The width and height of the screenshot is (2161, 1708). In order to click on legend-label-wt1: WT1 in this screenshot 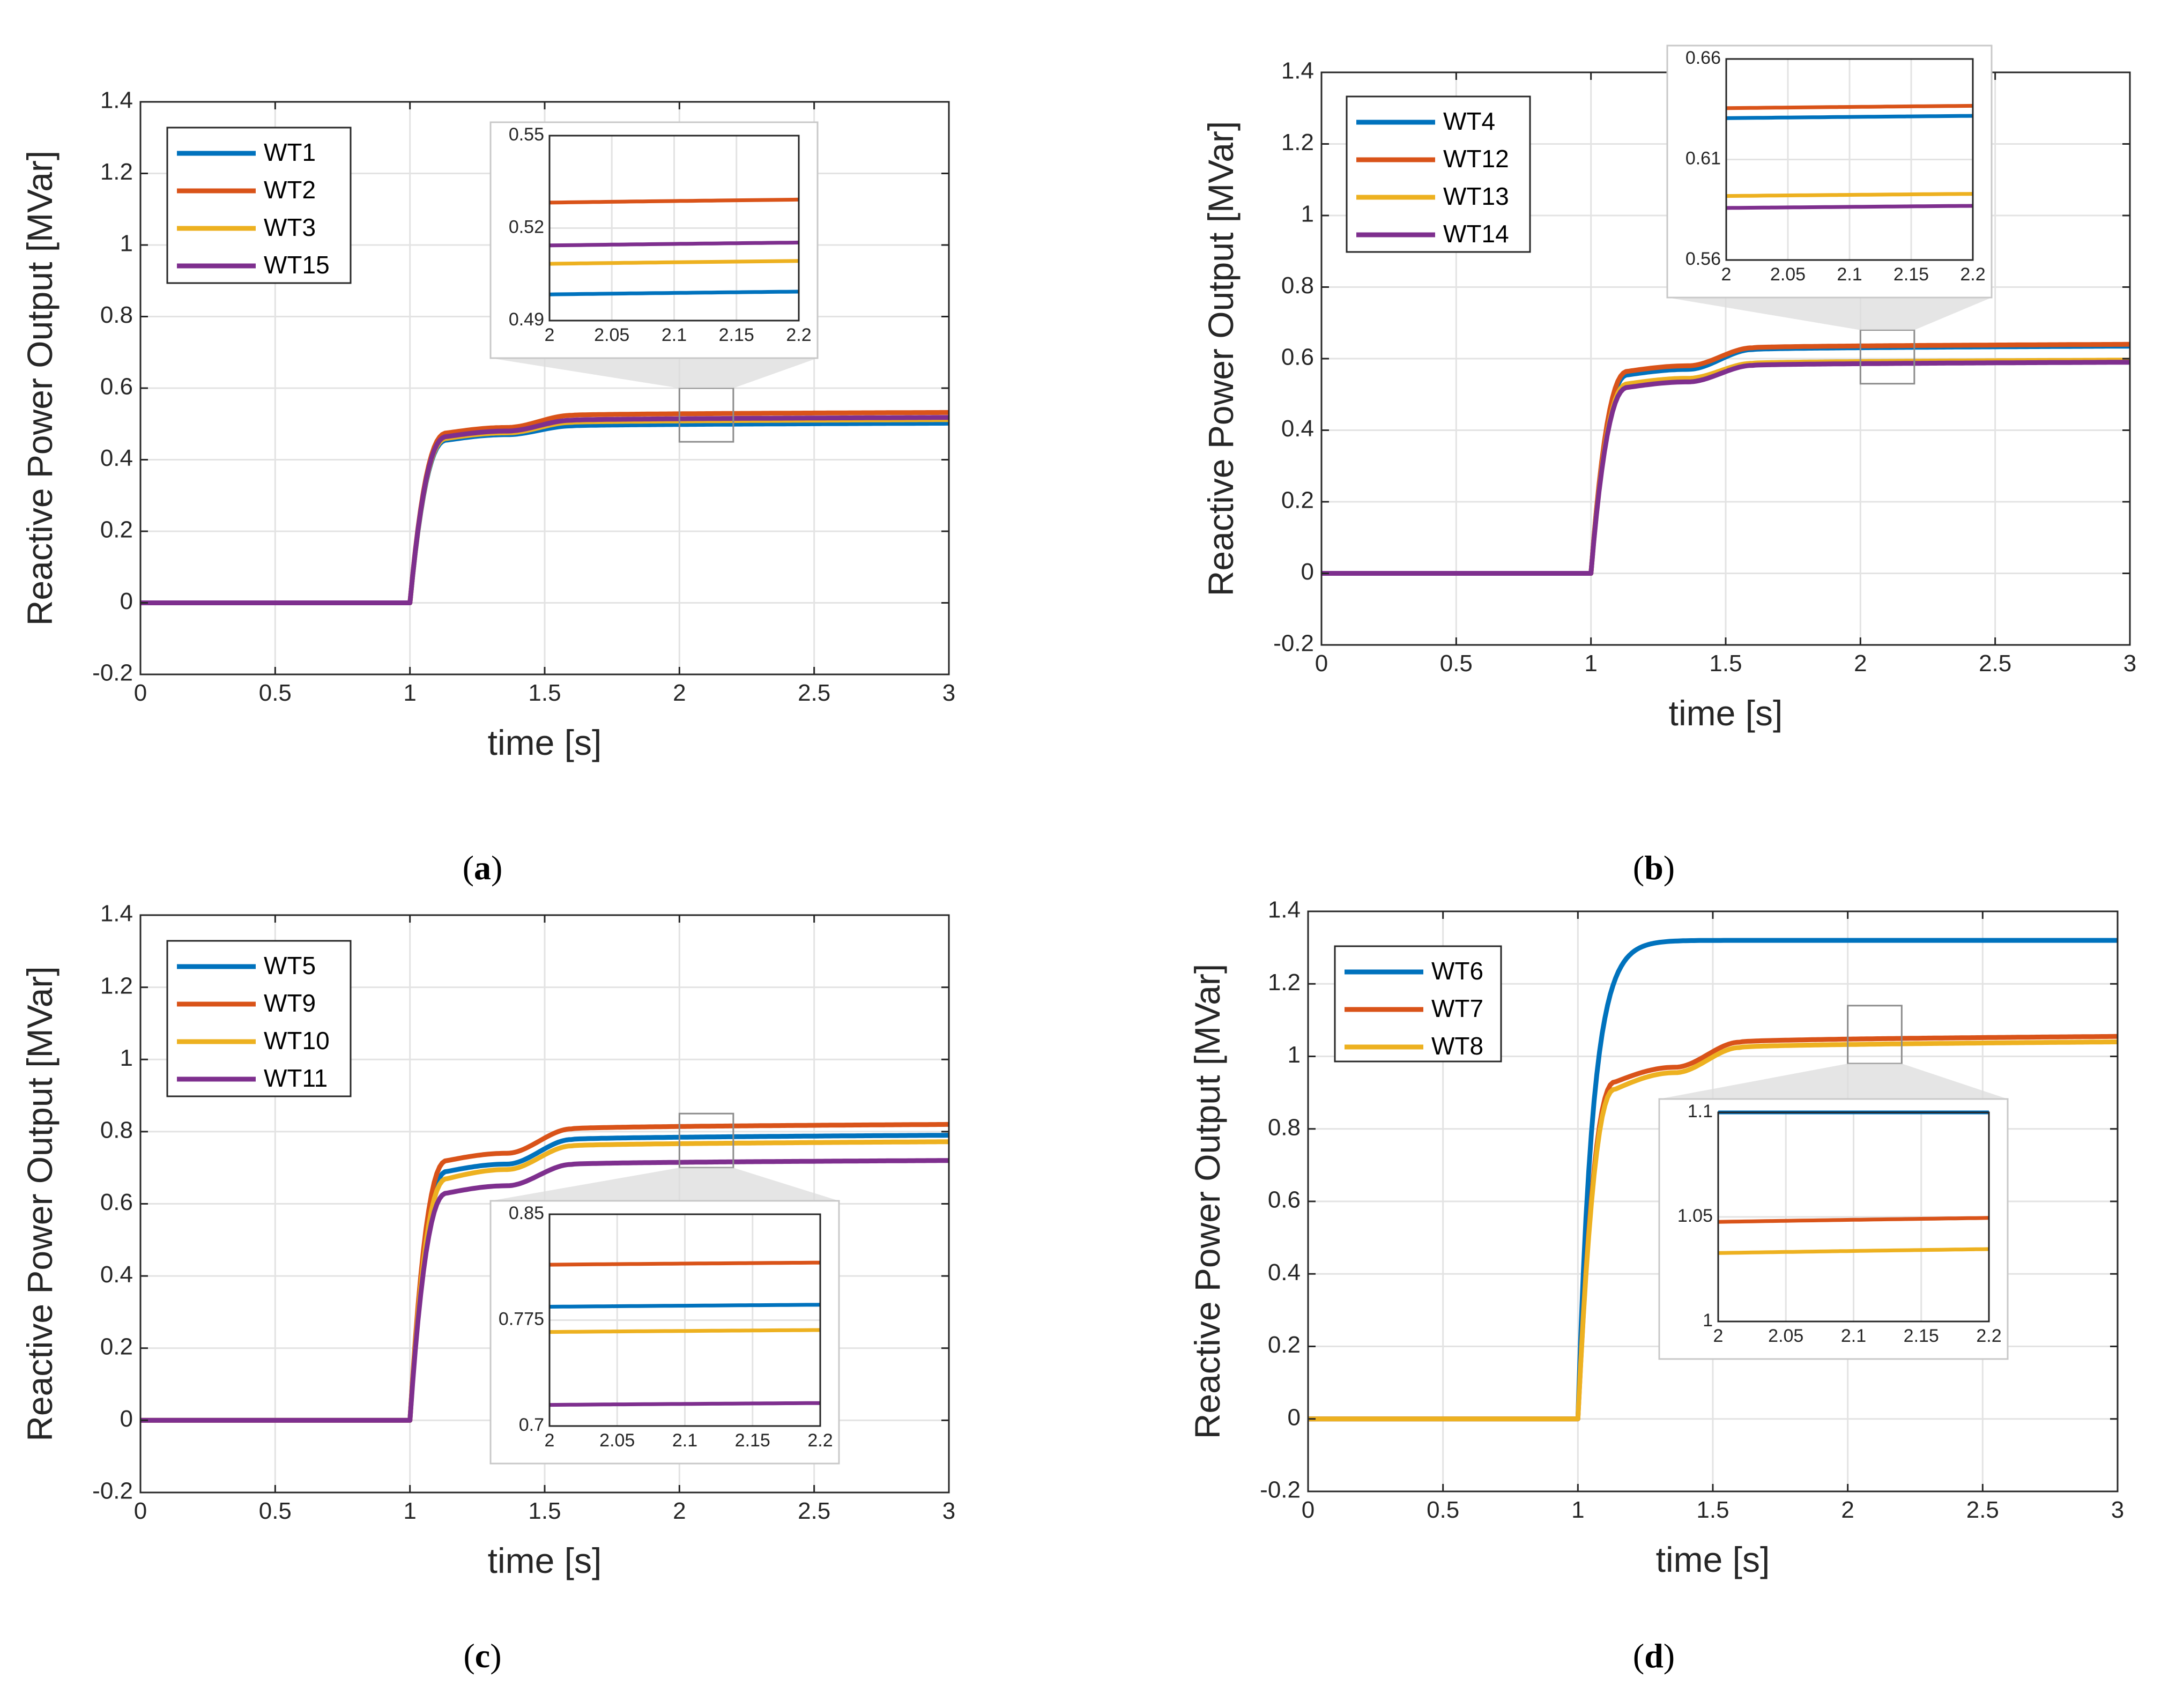, I will do `click(290, 152)`.